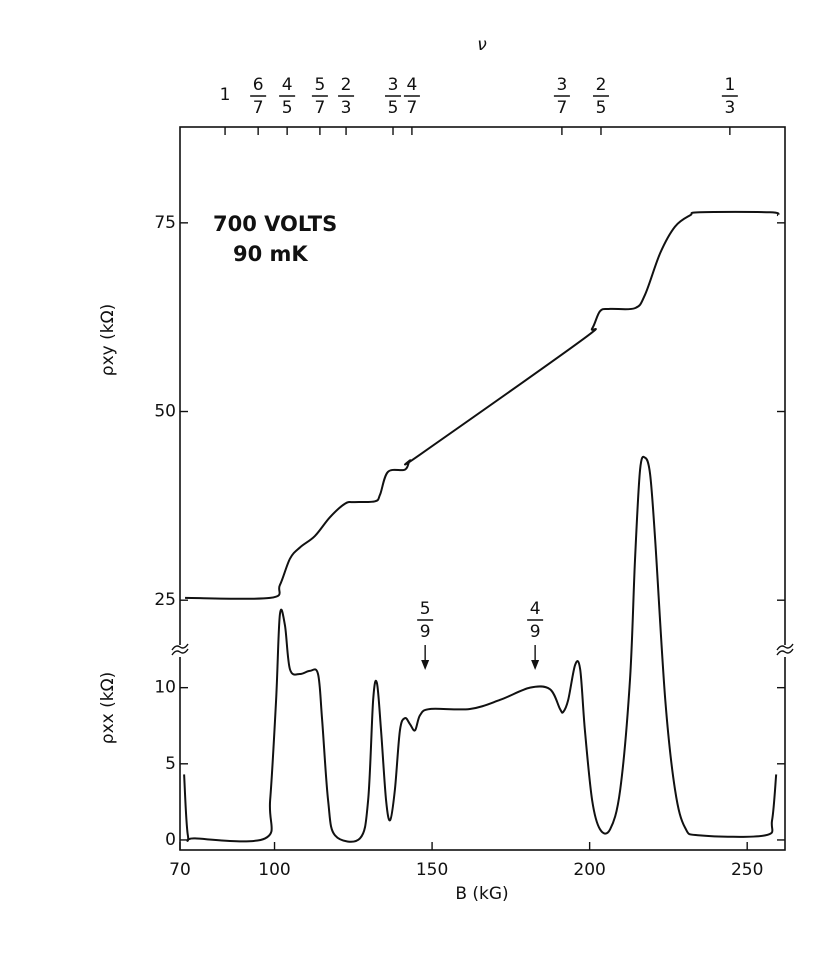 This screenshot has width=830, height=953. I want to click on x-tick-label: 70, so click(180, 870).